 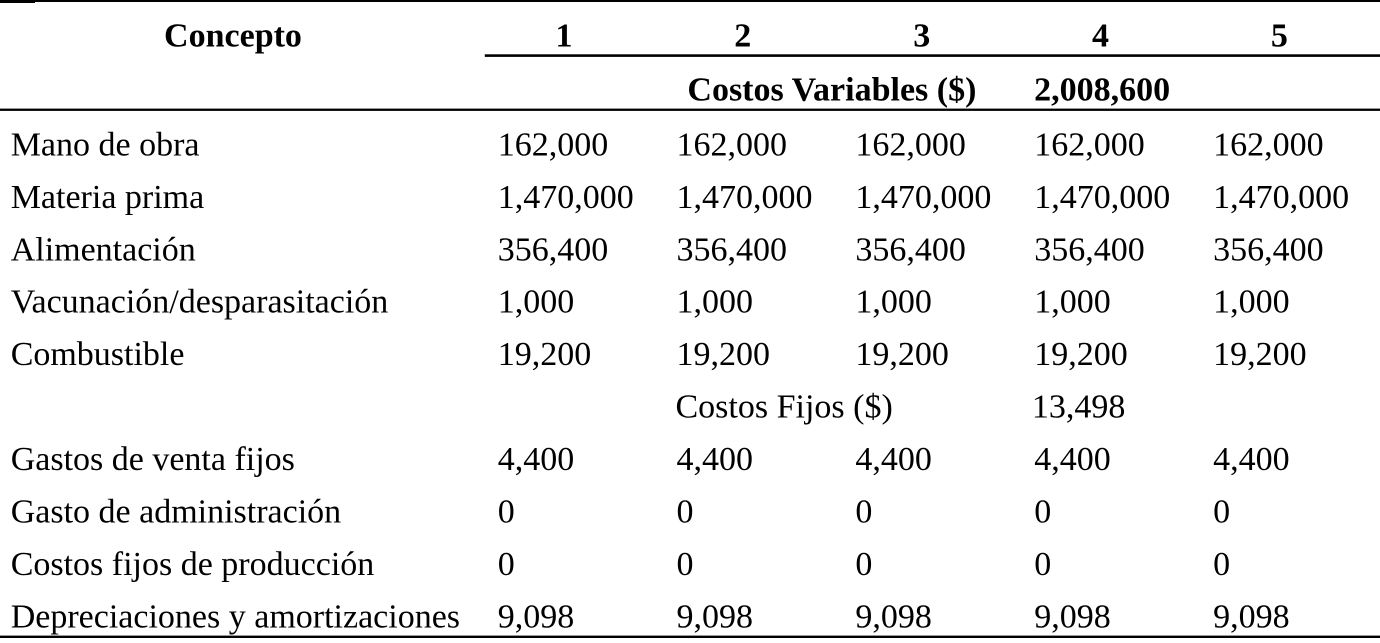 I want to click on svg-text: 13,498, so click(x=1079, y=407).